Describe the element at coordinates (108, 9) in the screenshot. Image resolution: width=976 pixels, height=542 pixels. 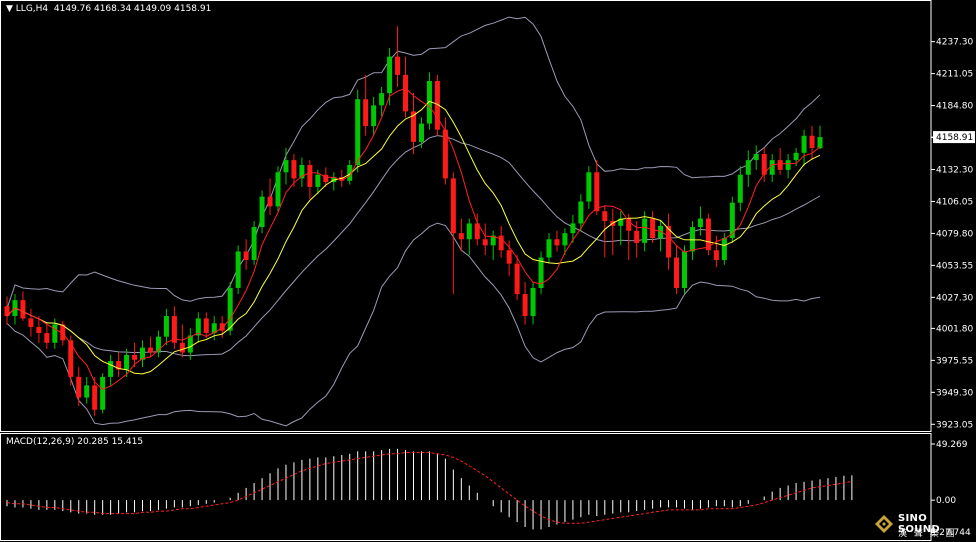
I see `chart-header: ▼ LLG,H4 4149.76 4168.34 4149.09 4158.91` at that location.